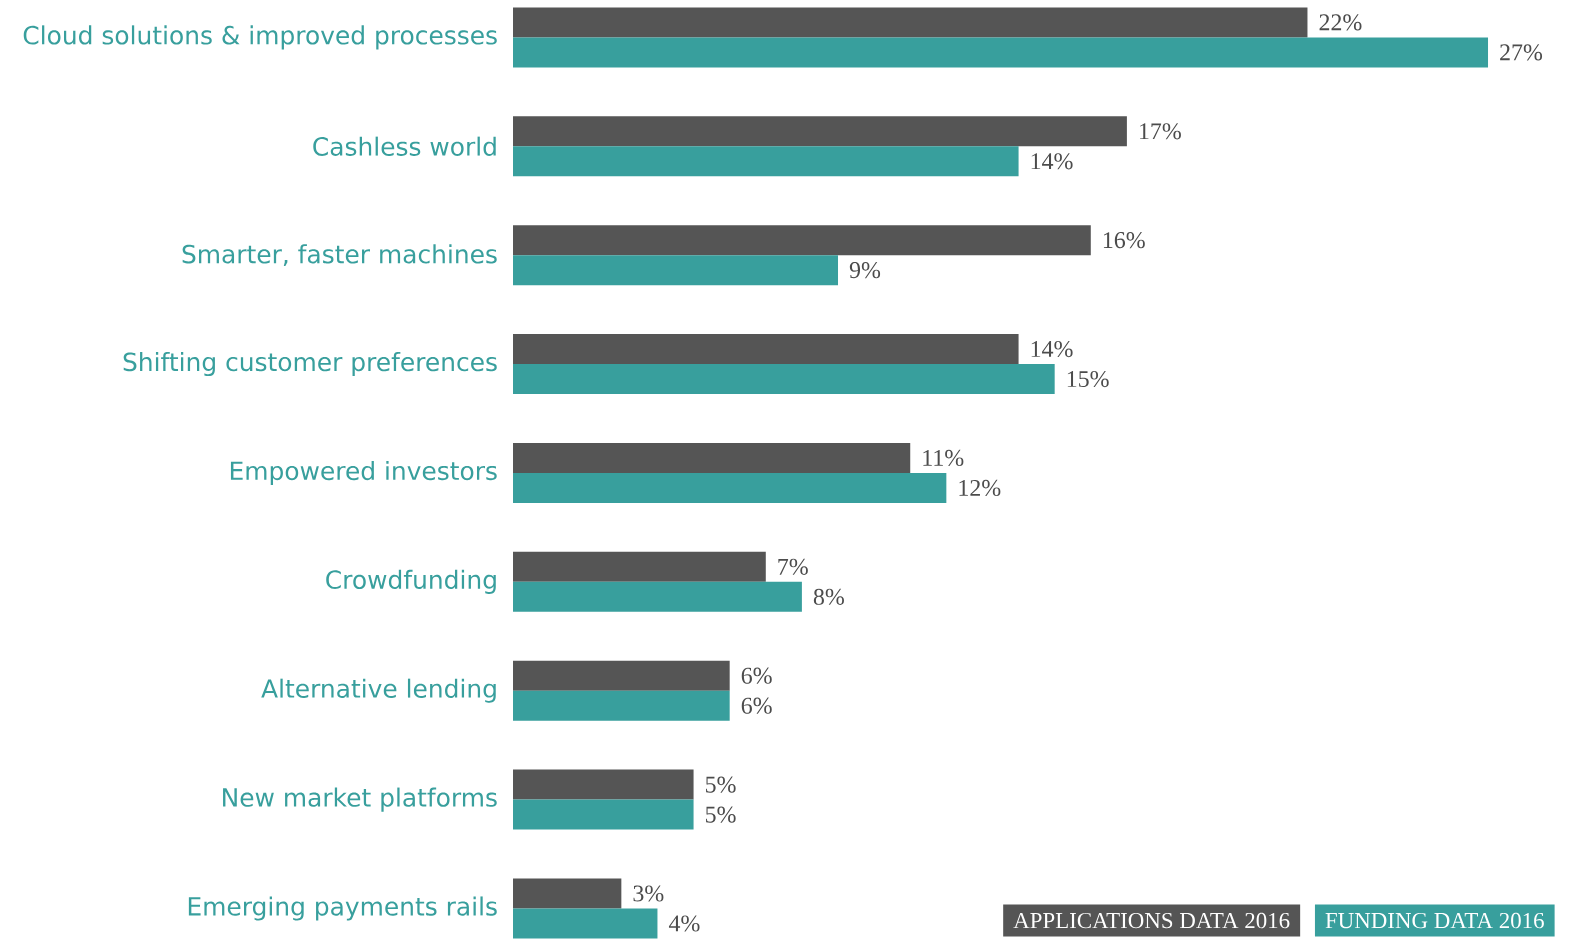 The width and height of the screenshot is (1571, 939). I want to click on data-label: 16%, so click(1124, 240).